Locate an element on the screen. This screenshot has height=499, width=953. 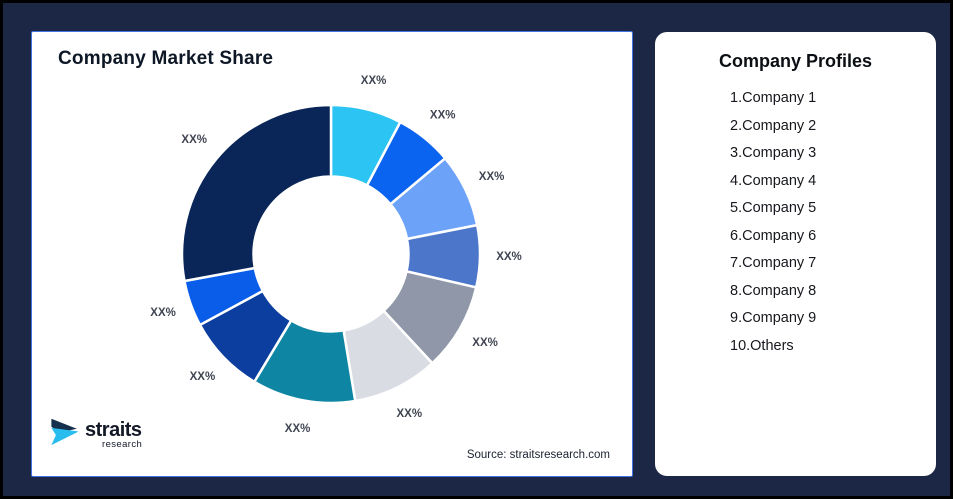
straits-research-logo: straits research is located at coordinates (95, 433).